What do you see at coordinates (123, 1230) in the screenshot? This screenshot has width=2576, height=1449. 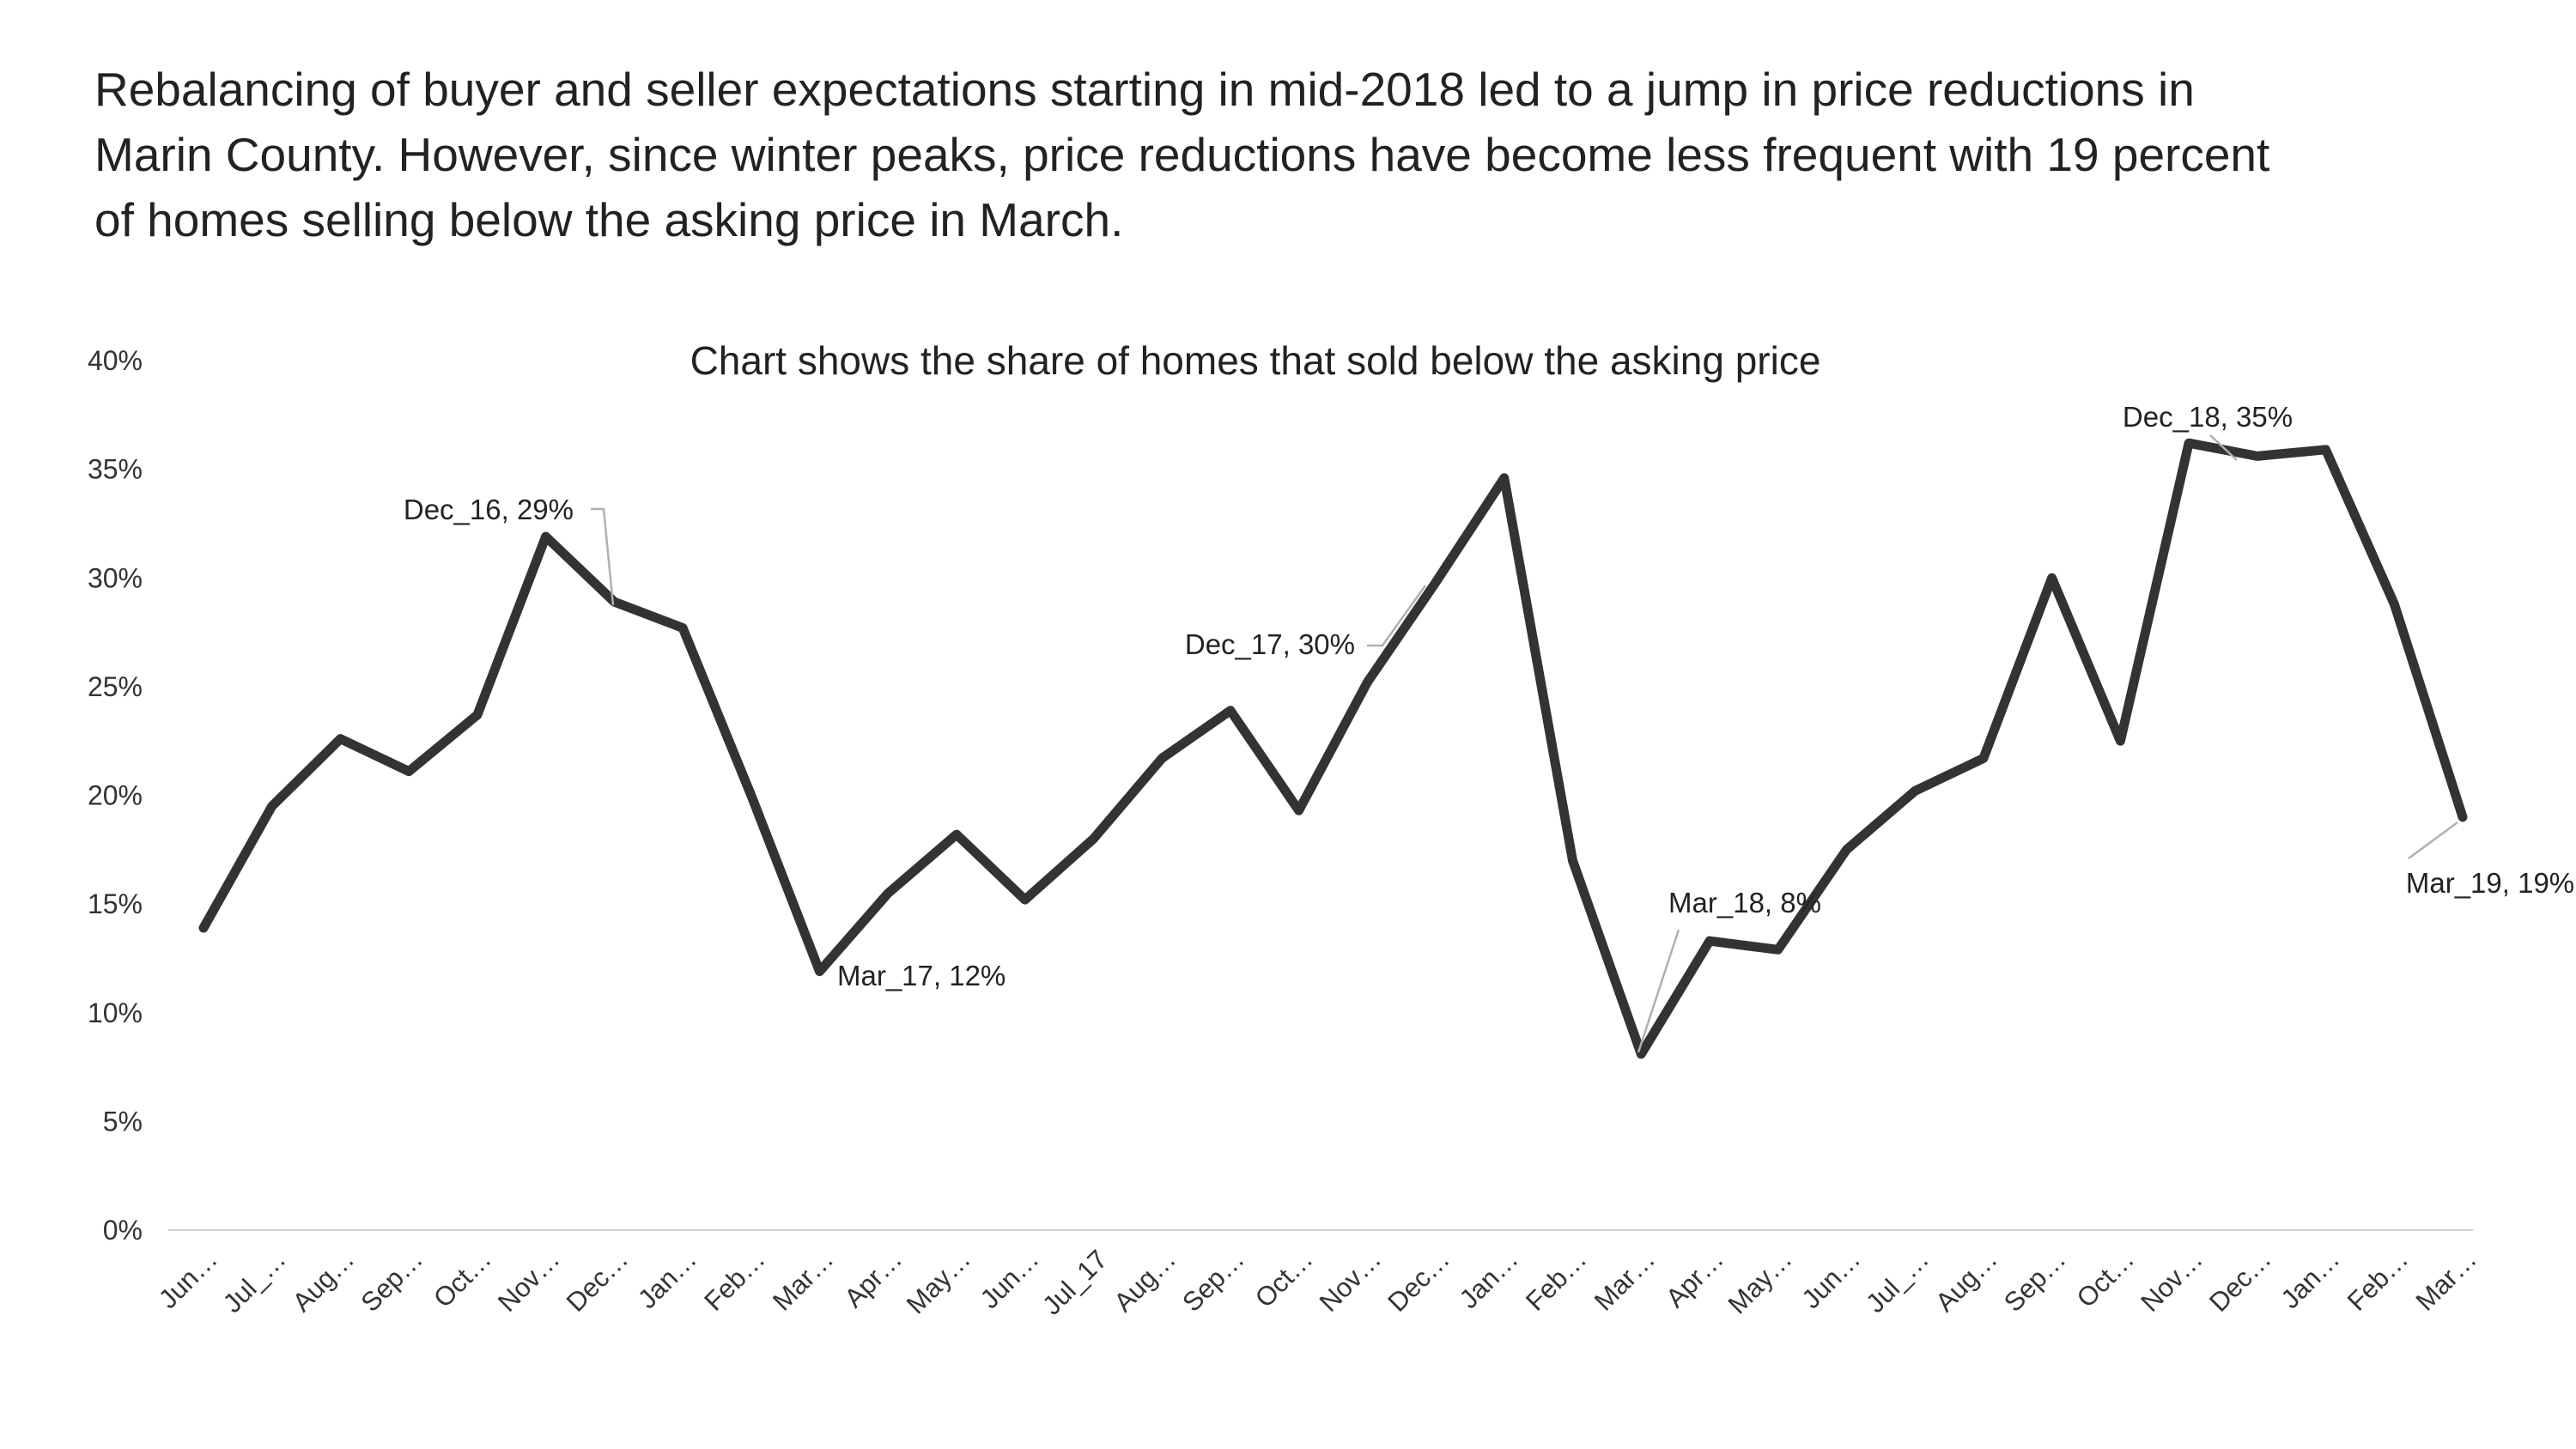 I see `y-tick-label: 0%` at bounding box center [123, 1230].